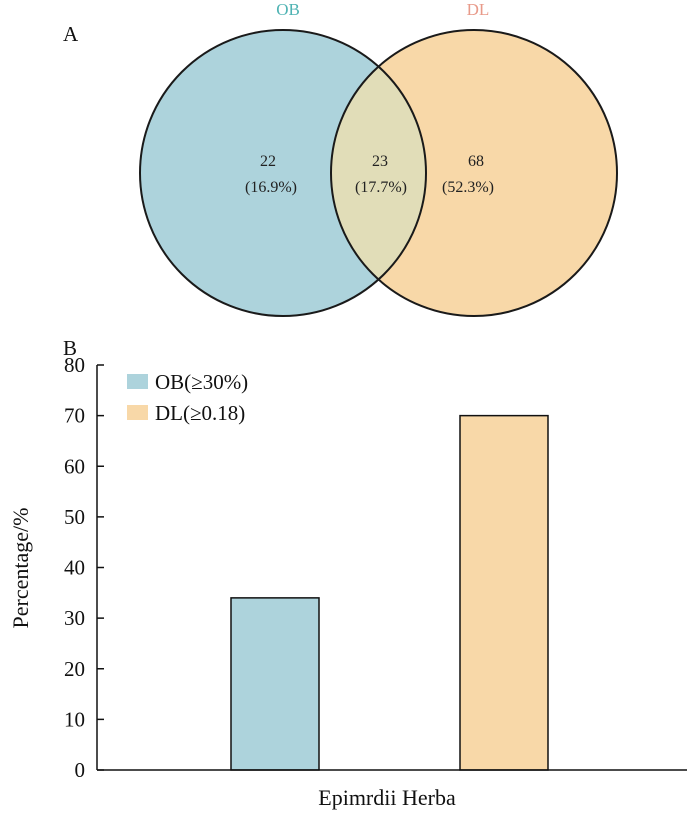 This screenshot has width=700, height=813. What do you see at coordinates (201, 382) in the screenshot?
I see `legend-label-ob: OB(≥30%)` at bounding box center [201, 382].